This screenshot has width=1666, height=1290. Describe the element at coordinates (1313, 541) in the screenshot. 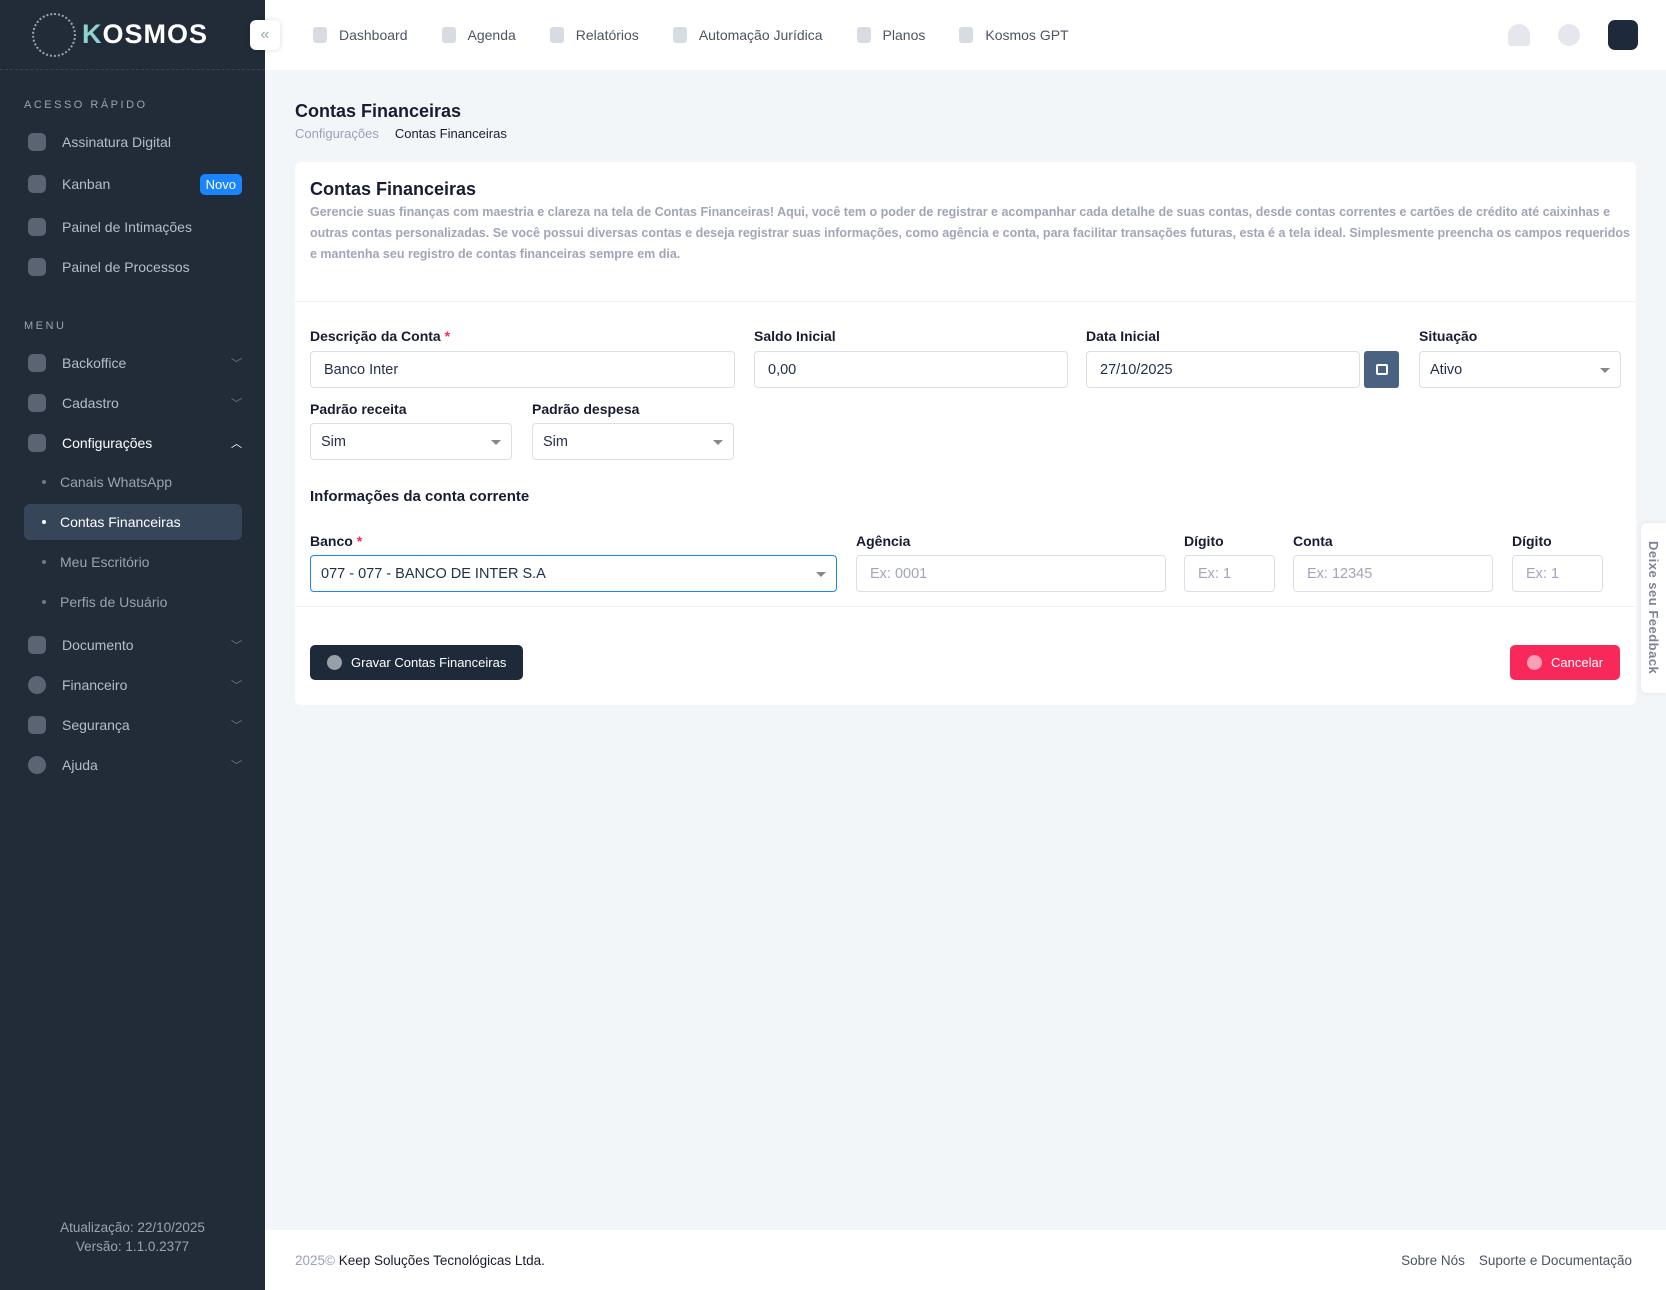

I see `conta-label: Conta` at that location.